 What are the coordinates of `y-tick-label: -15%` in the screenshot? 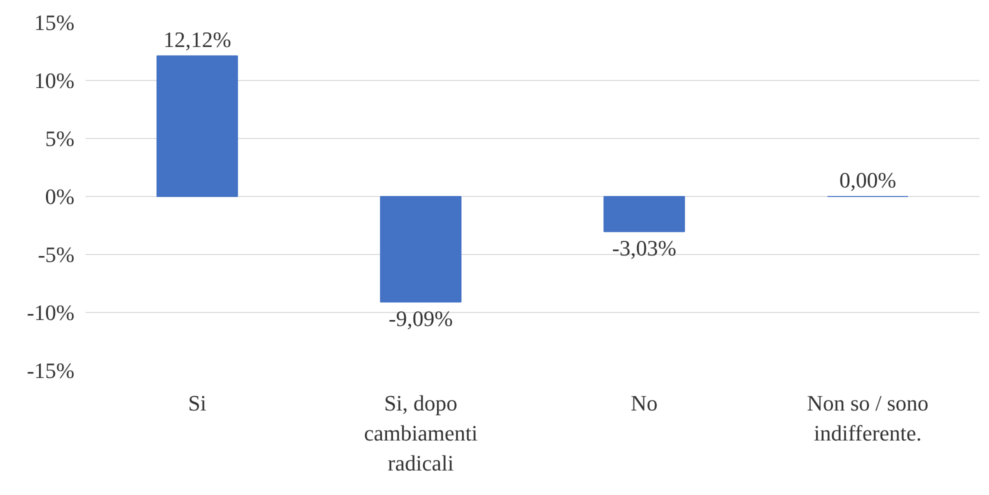 It's located at (50, 370).